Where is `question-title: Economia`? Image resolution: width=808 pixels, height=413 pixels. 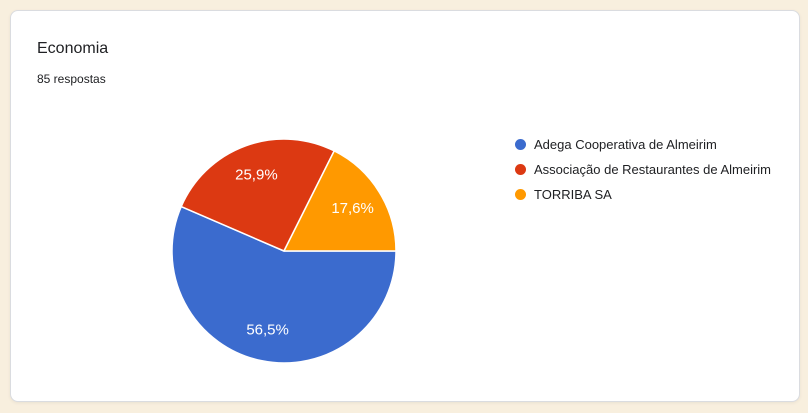 question-title: Economia is located at coordinates (73, 48).